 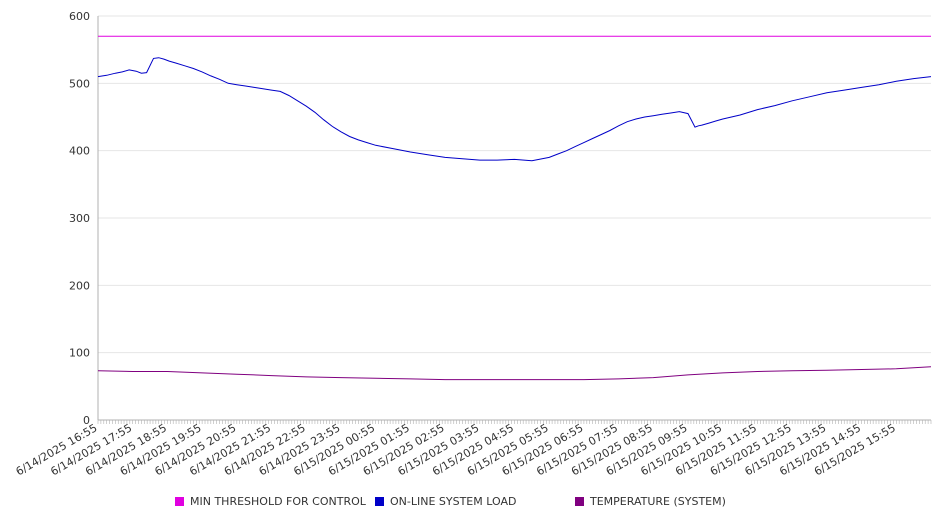 I want to click on y-tick-label: 600, so click(x=79, y=16).